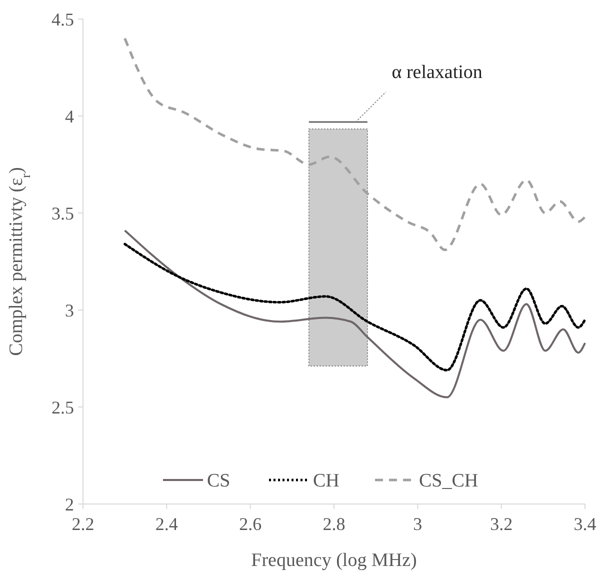 The height and width of the screenshot is (577, 600). What do you see at coordinates (448, 481) in the screenshot?
I see `legend-label: CS_CH` at bounding box center [448, 481].